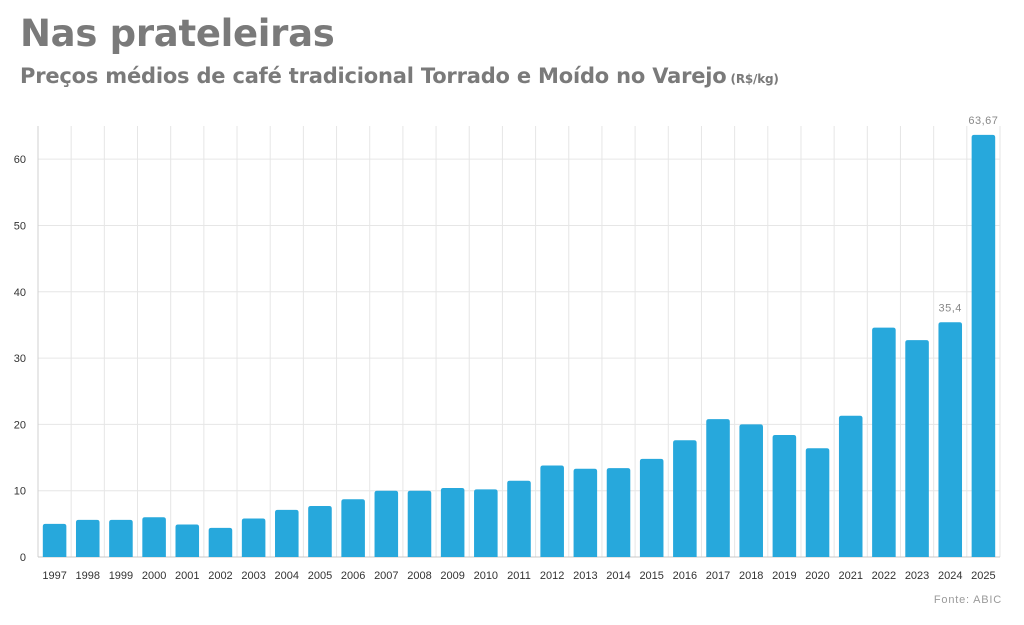 The height and width of the screenshot is (625, 1024). I want to click on bar-2013, so click(585, 512).